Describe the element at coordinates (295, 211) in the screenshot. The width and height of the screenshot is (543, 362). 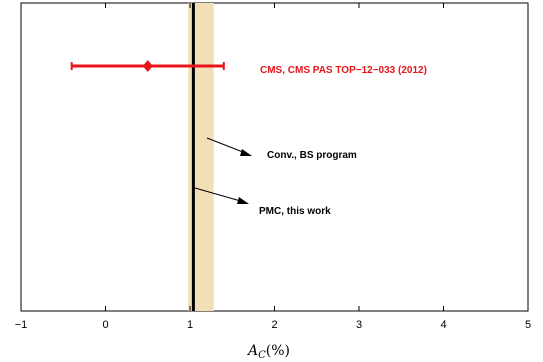
I see `pmc-annotation: PMC, this work` at that location.